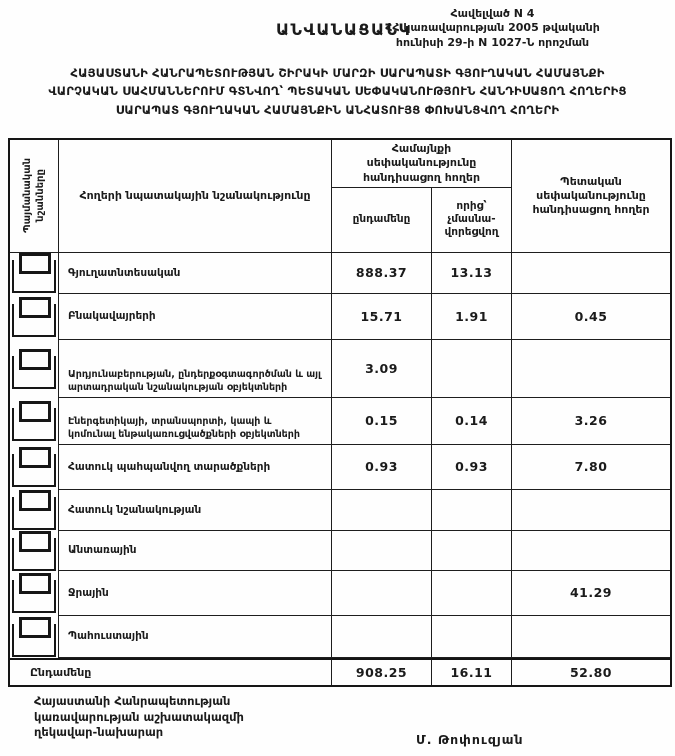  Describe the element at coordinates (591, 671) in the screenshot. I see `total-cell-state: 52.80` at that location.